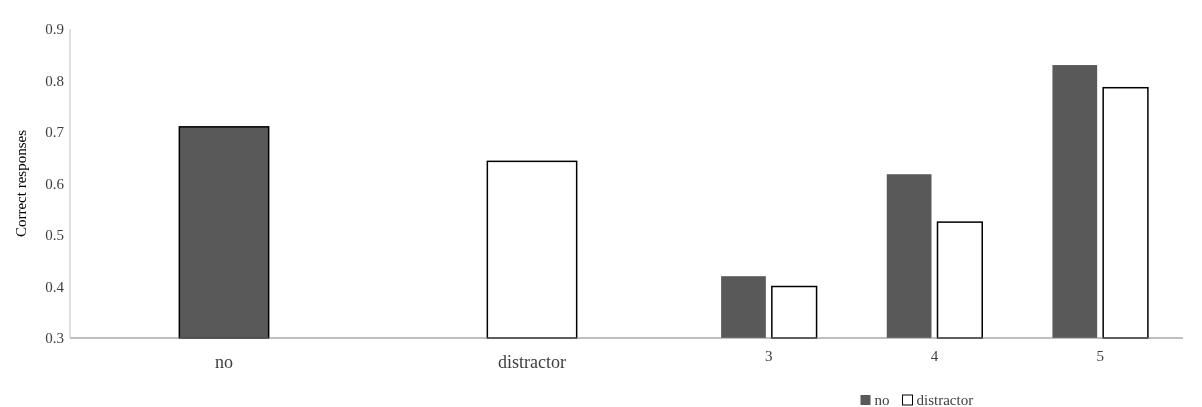 This screenshot has width=1202, height=407. I want to click on x-tick-label: no, so click(224, 362).